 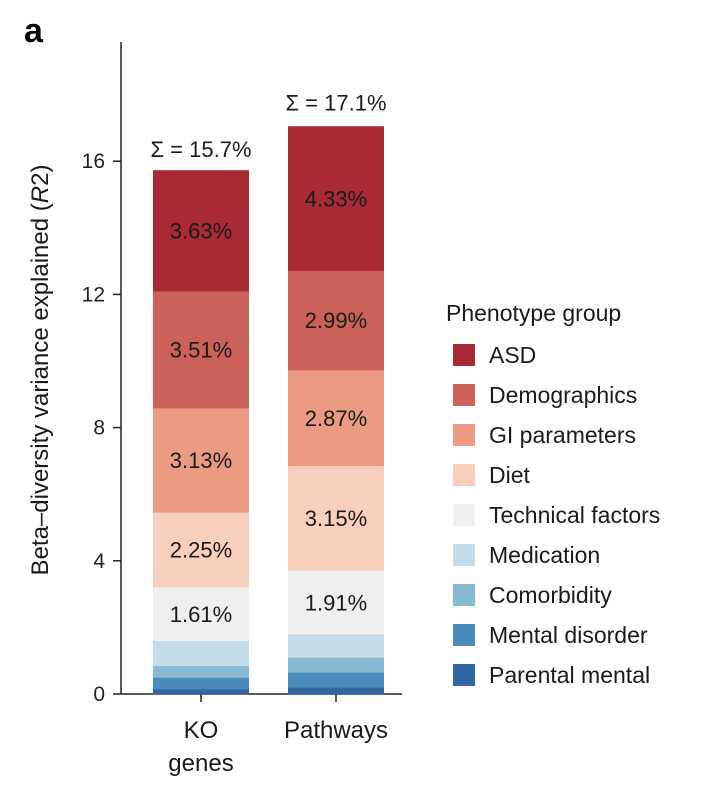 What do you see at coordinates (569, 675) in the screenshot?
I see `legend-entry: Parental mental` at bounding box center [569, 675].